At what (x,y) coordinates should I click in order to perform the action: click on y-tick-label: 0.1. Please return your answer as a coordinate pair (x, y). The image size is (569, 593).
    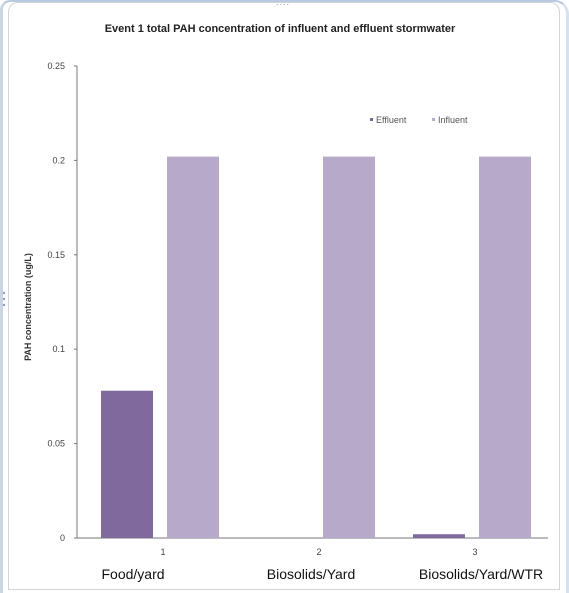
    Looking at the image, I should click on (58, 349).